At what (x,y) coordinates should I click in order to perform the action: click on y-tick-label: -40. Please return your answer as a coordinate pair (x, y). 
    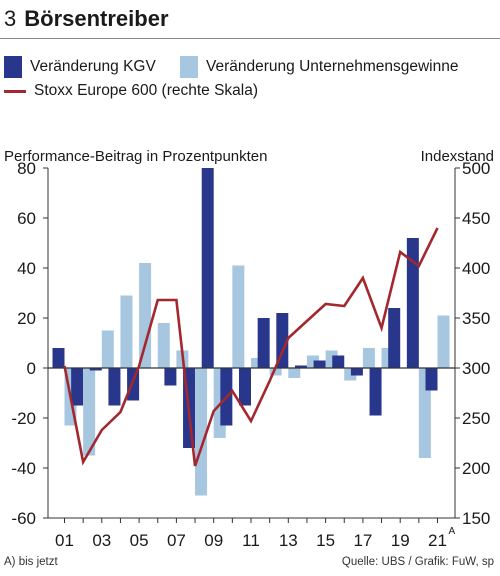
    Looking at the image, I should click on (23, 468).